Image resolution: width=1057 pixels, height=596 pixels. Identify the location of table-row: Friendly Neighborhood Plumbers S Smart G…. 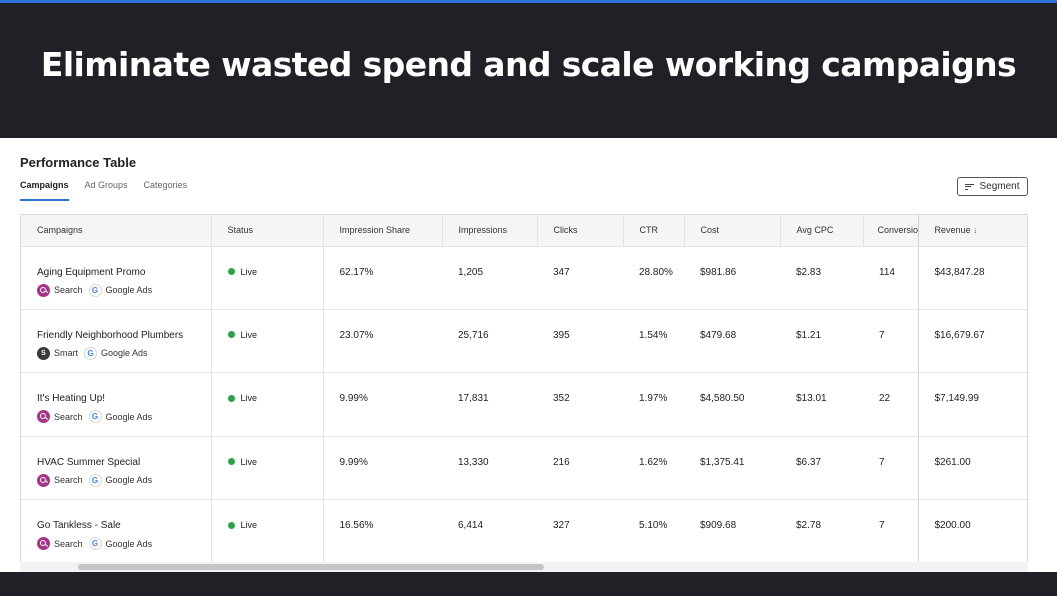
(524, 340).